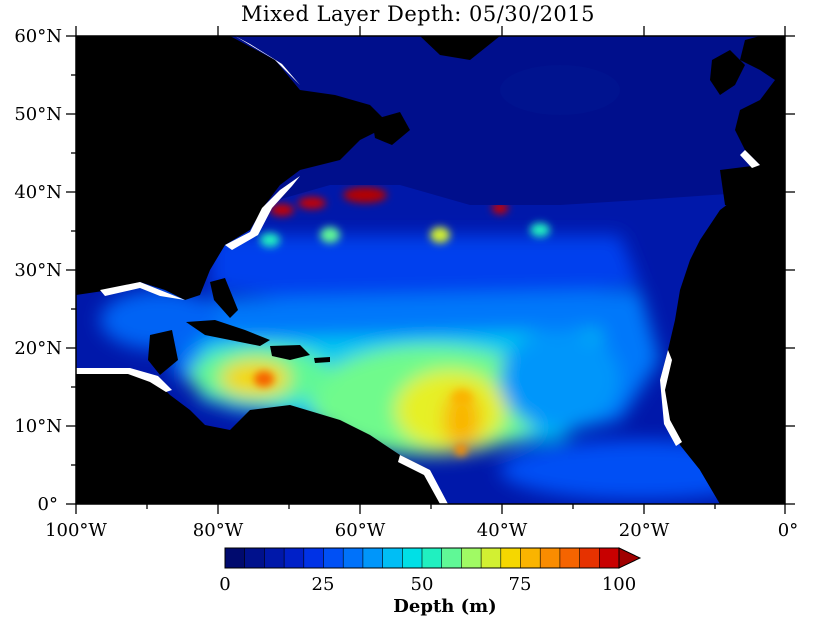 The image size is (824, 617). What do you see at coordinates (644, 530) in the screenshot?
I see `lon-label-20w: 20°W` at bounding box center [644, 530].